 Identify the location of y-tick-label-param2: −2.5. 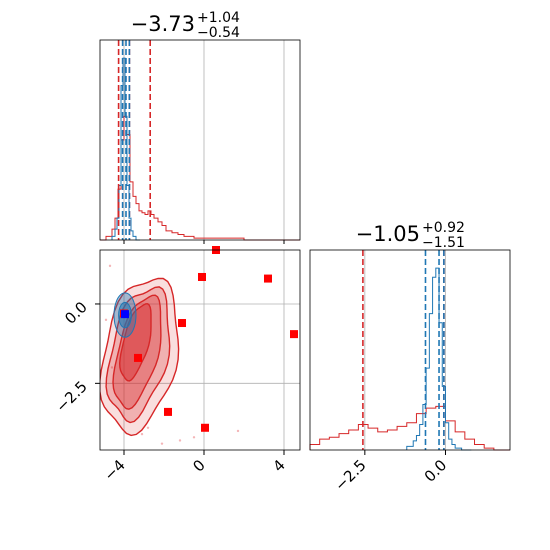
(71, 396).